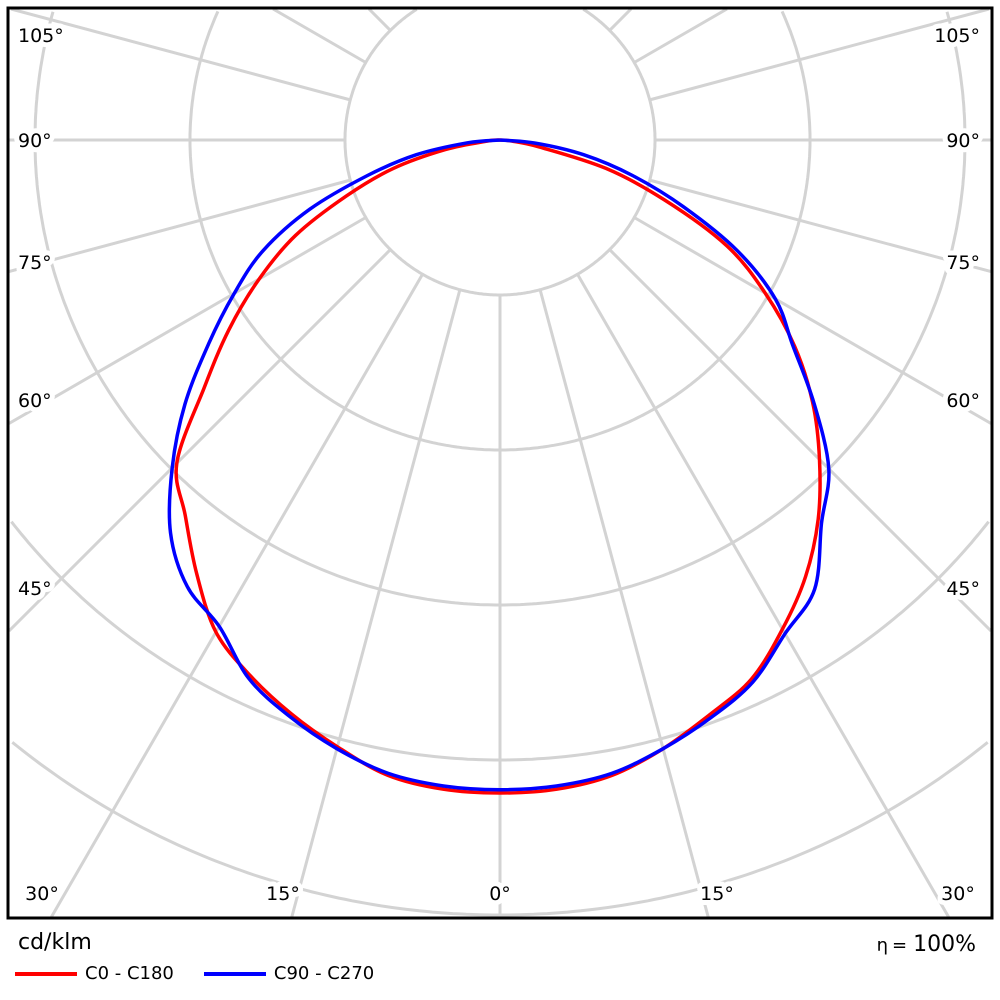  I want to click on legend: C0 - C180 C90 - C270, so click(209, 973).